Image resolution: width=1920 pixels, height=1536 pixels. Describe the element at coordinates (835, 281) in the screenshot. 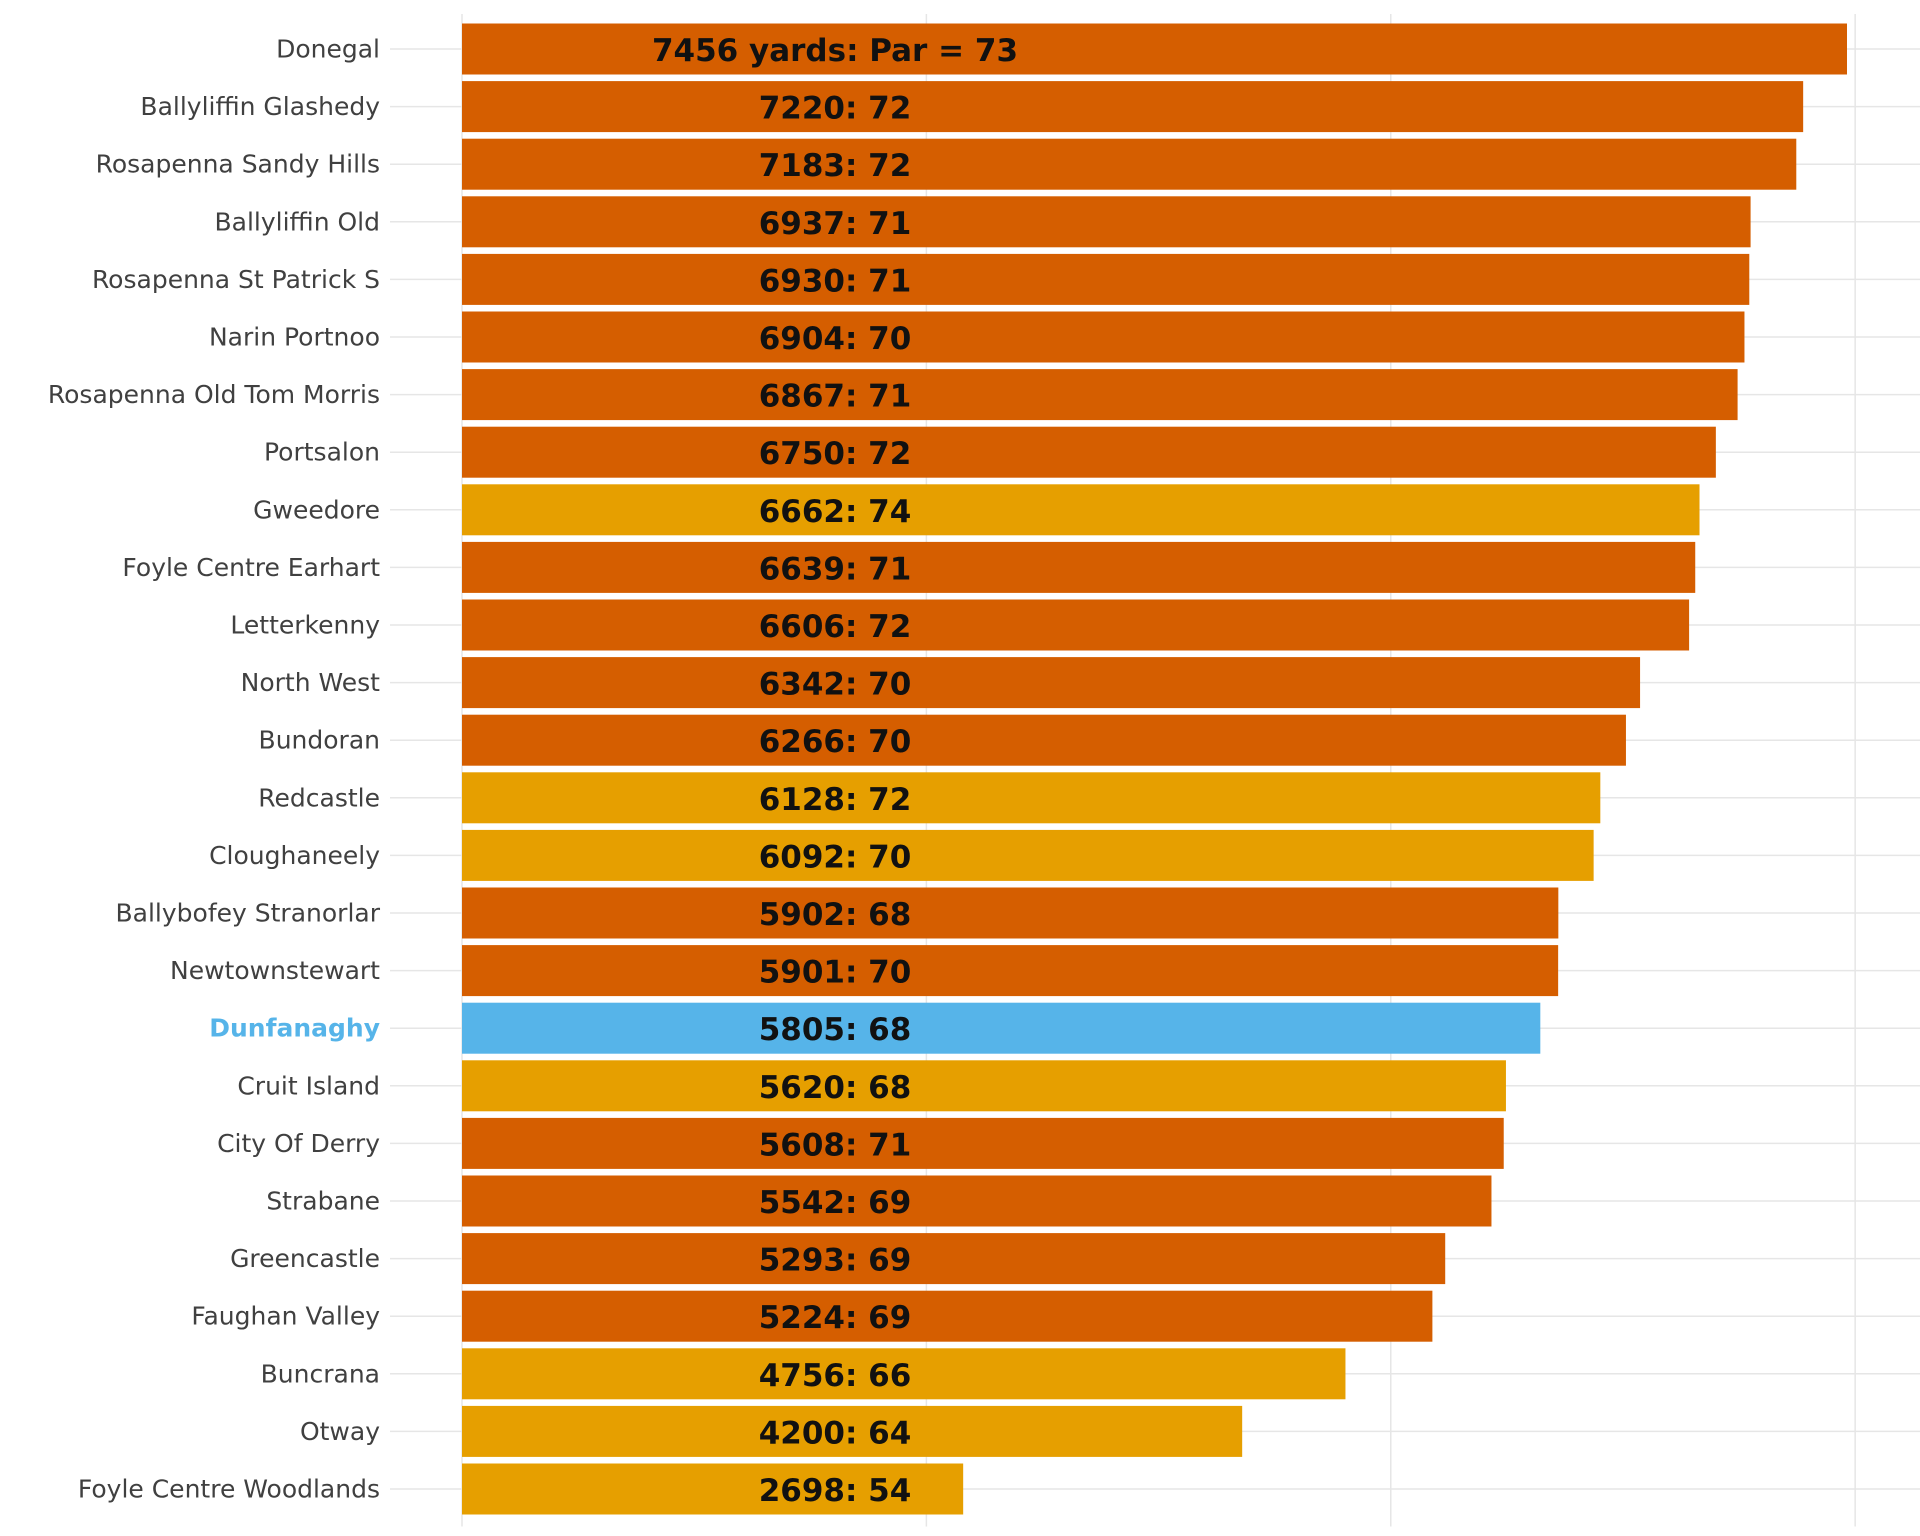

I see `bar-value-label: 6930: 71` at that location.